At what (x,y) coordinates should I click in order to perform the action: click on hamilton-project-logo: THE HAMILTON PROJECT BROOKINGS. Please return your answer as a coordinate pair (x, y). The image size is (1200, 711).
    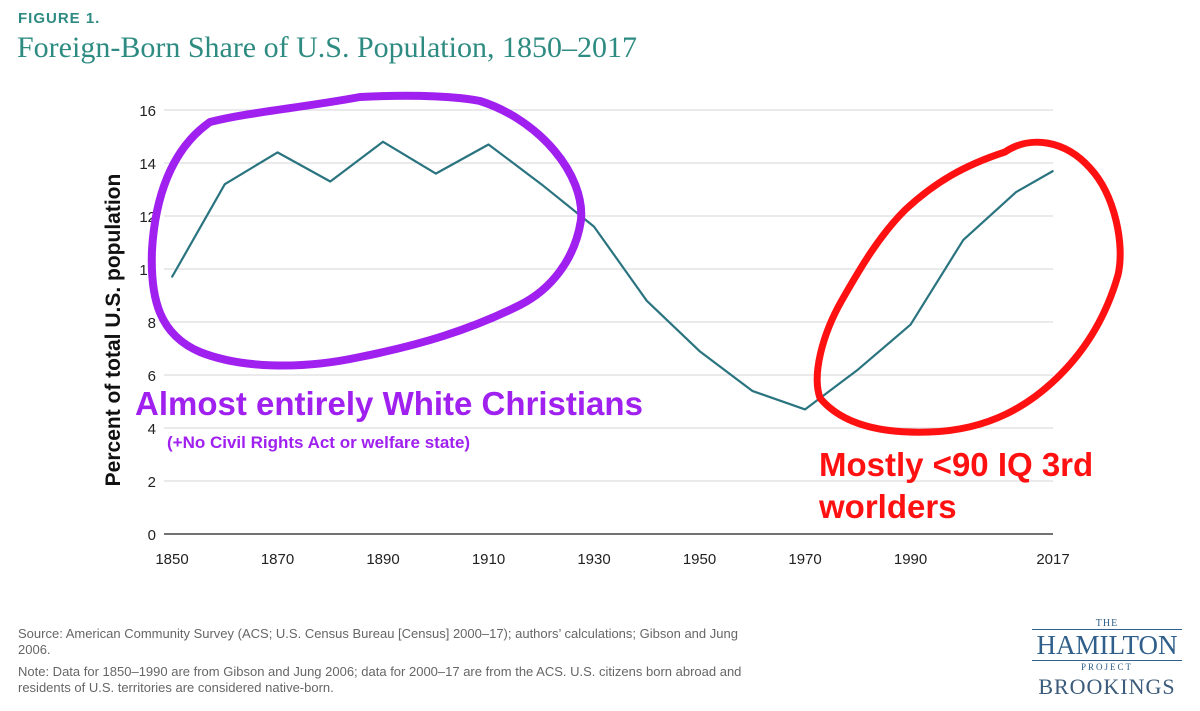
    Looking at the image, I should click on (1107, 659).